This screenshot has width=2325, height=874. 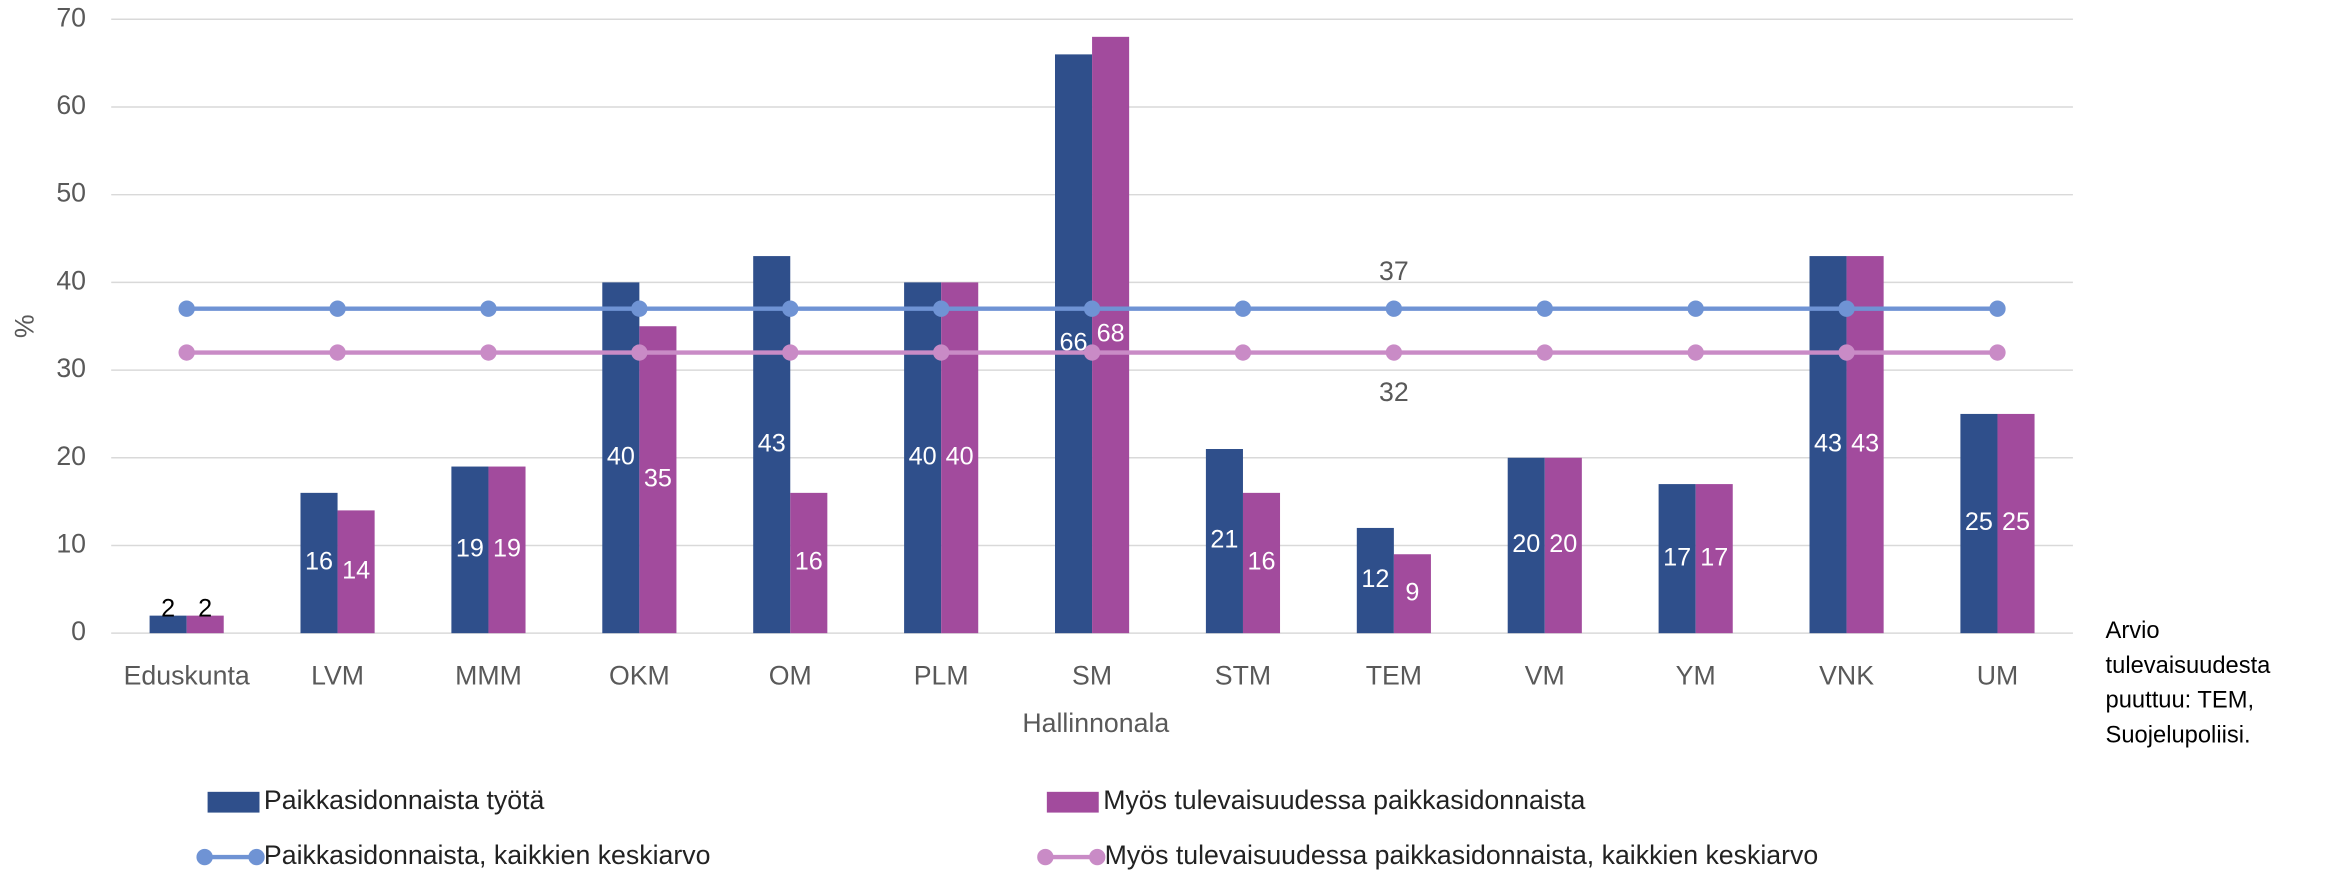 What do you see at coordinates (488, 676) in the screenshot?
I see `x-tick-label: MMM` at bounding box center [488, 676].